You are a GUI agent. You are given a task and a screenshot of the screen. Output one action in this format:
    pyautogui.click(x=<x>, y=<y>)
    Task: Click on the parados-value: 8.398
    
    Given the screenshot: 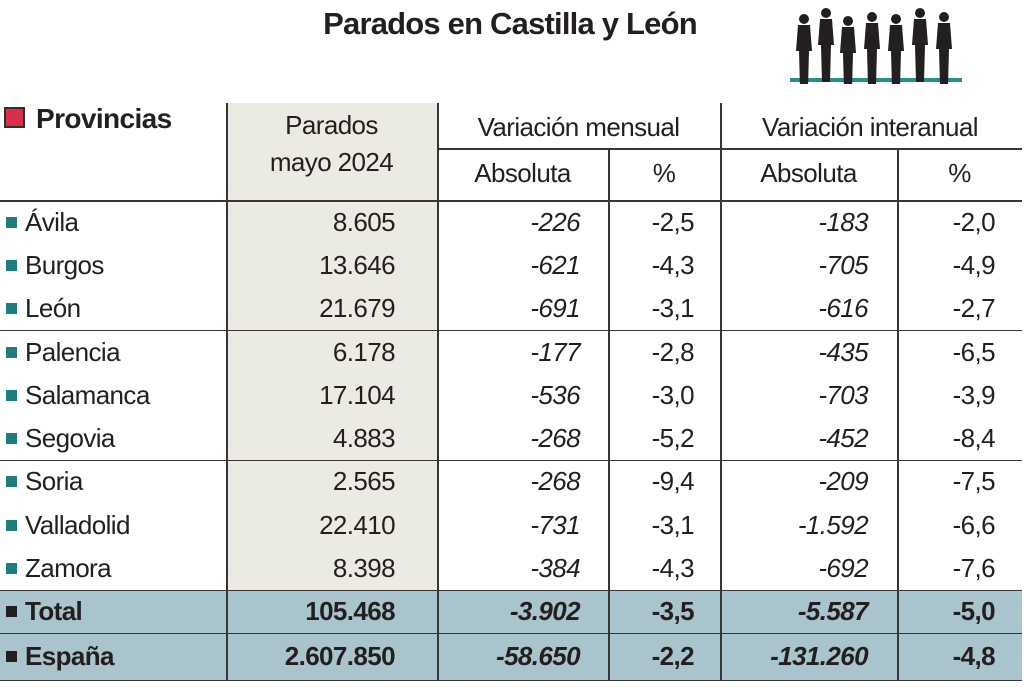 What is the action you would take?
    pyautogui.click(x=364, y=568)
    